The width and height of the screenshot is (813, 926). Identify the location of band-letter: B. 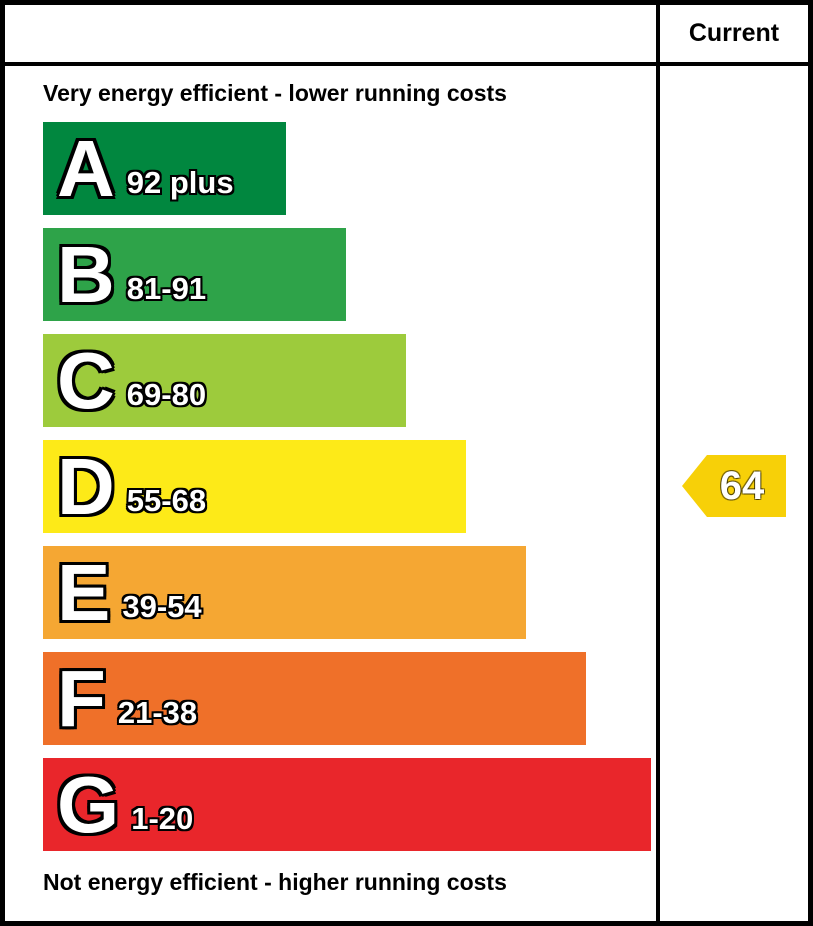
(86, 274).